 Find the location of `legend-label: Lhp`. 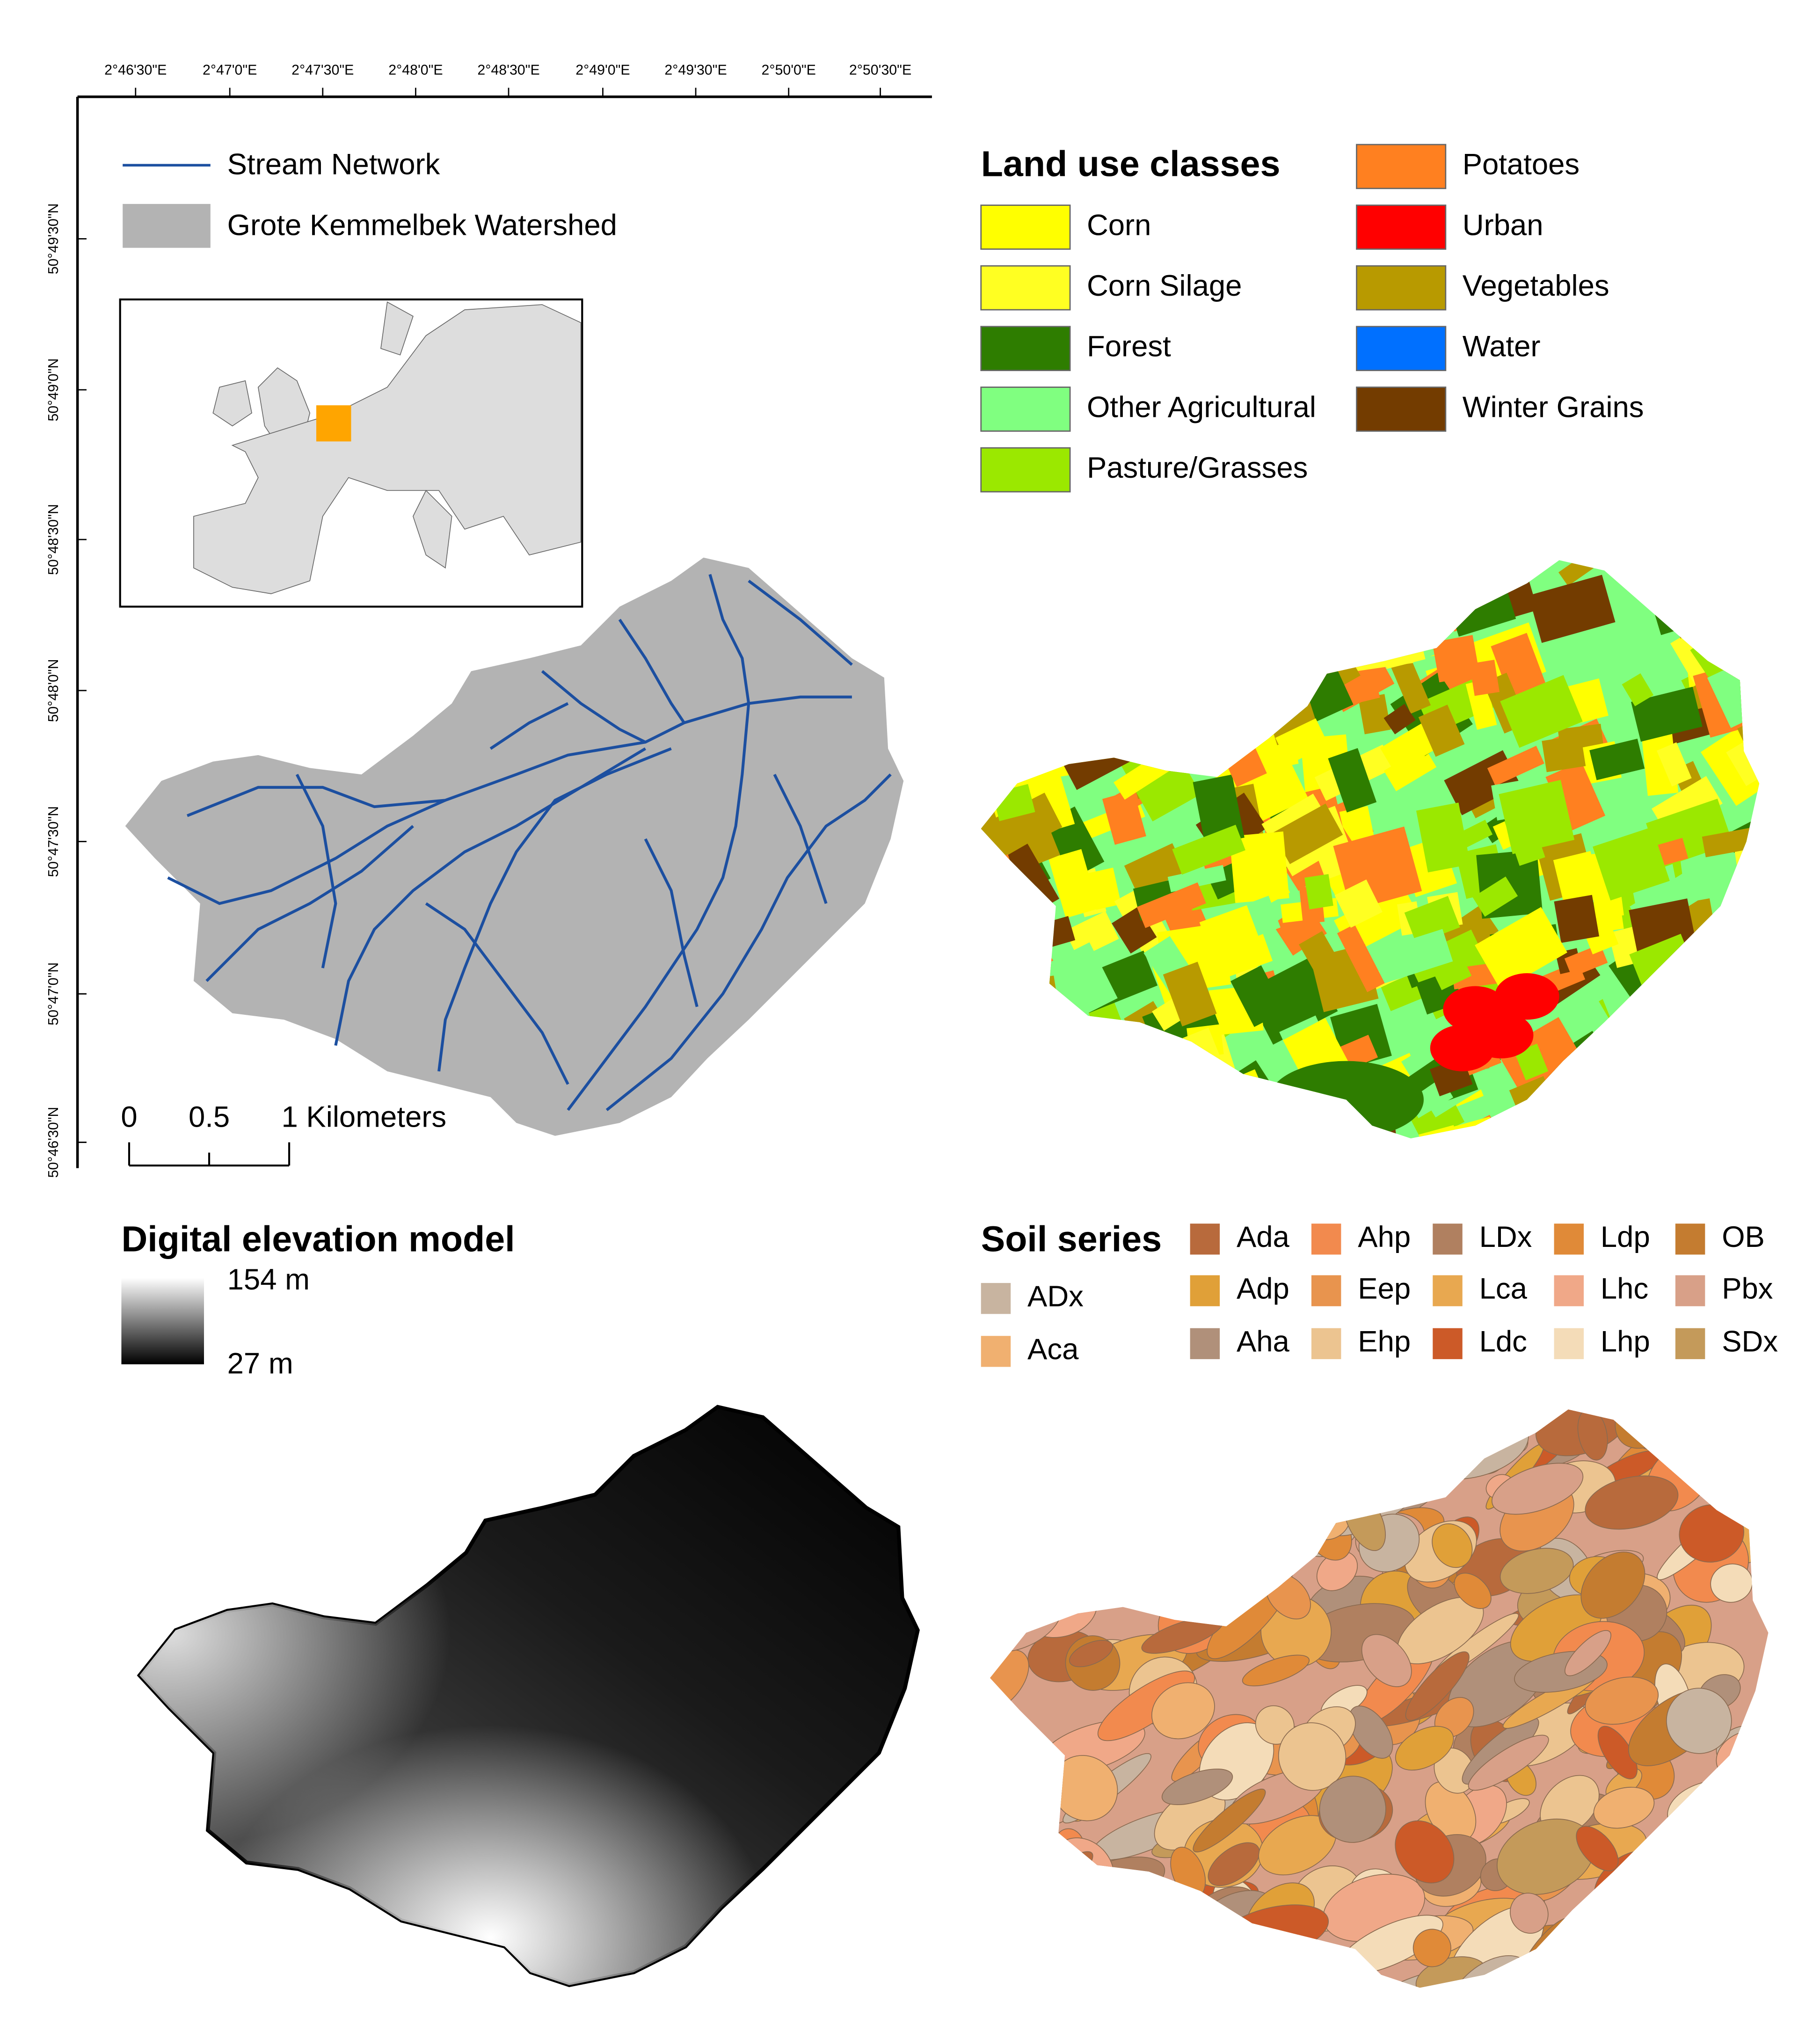

legend-label: Lhp is located at coordinates (1625, 1342).